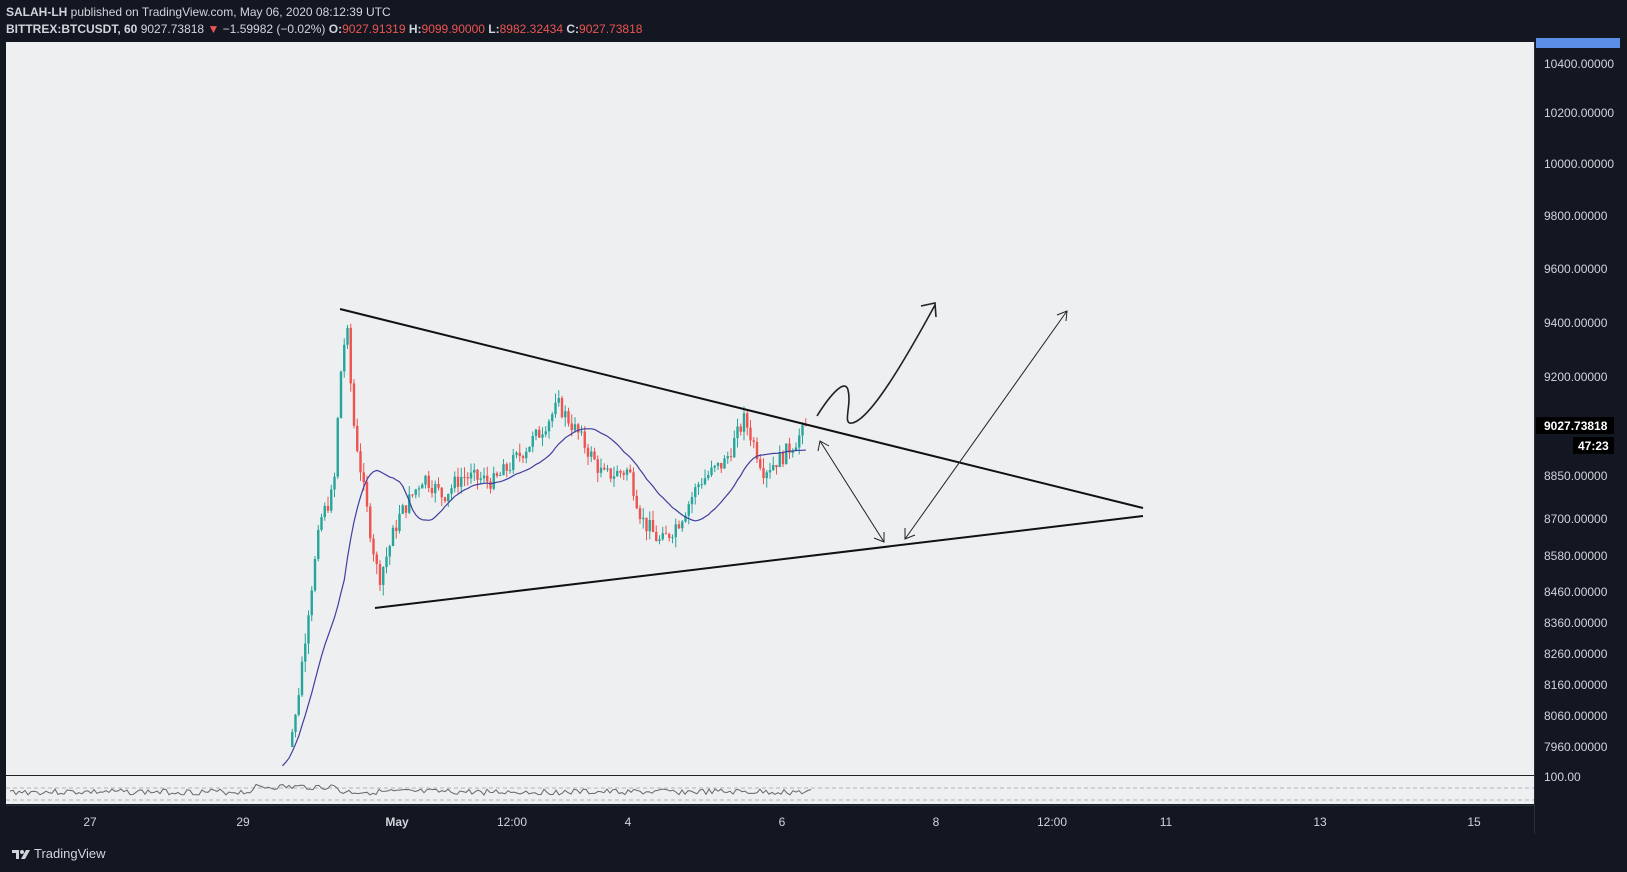 This screenshot has width=1627, height=872. I want to click on oscillator-pane, so click(770, 790).